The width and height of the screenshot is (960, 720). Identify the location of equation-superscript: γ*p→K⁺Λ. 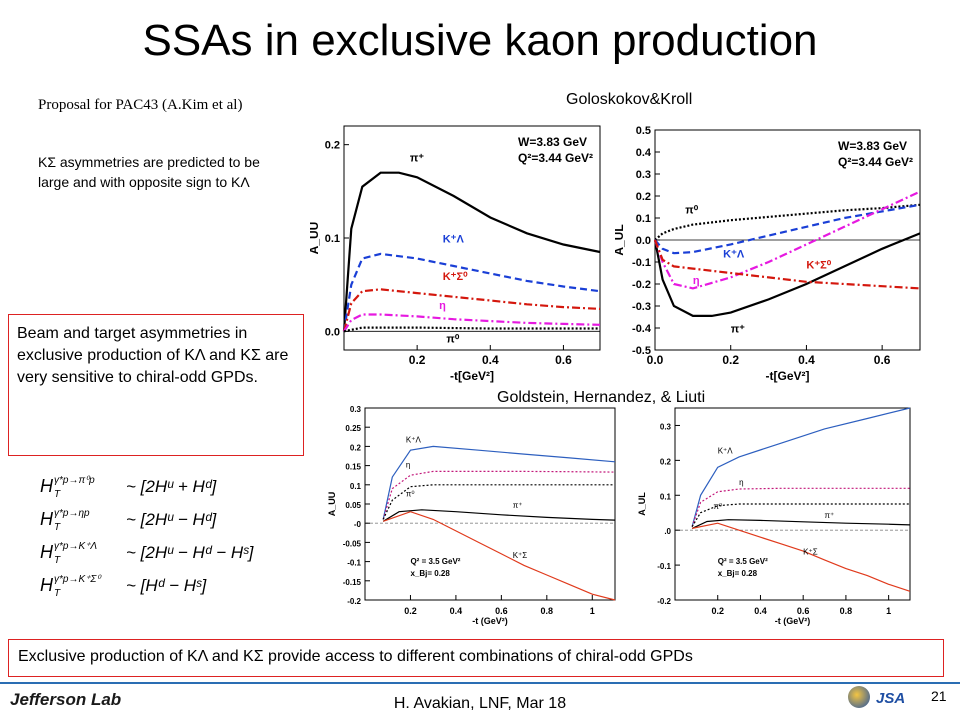
(75, 546).